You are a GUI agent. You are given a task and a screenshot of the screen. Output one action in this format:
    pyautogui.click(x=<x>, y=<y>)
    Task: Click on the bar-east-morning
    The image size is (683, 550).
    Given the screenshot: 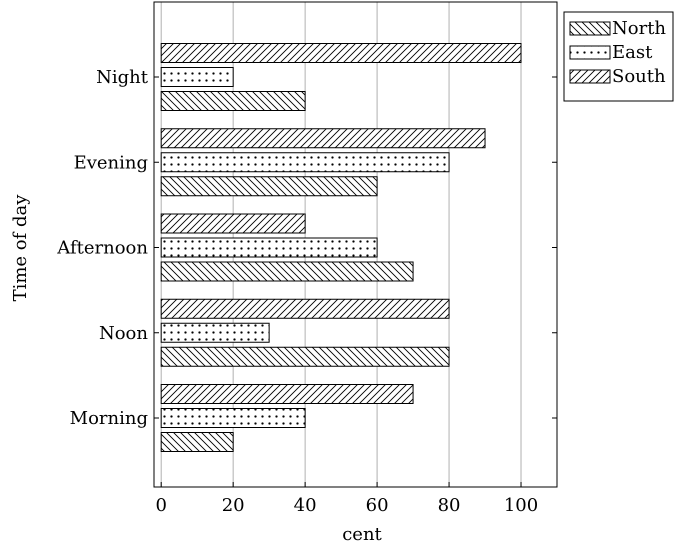 What is the action you would take?
    pyautogui.click(x=233, y=418)
    